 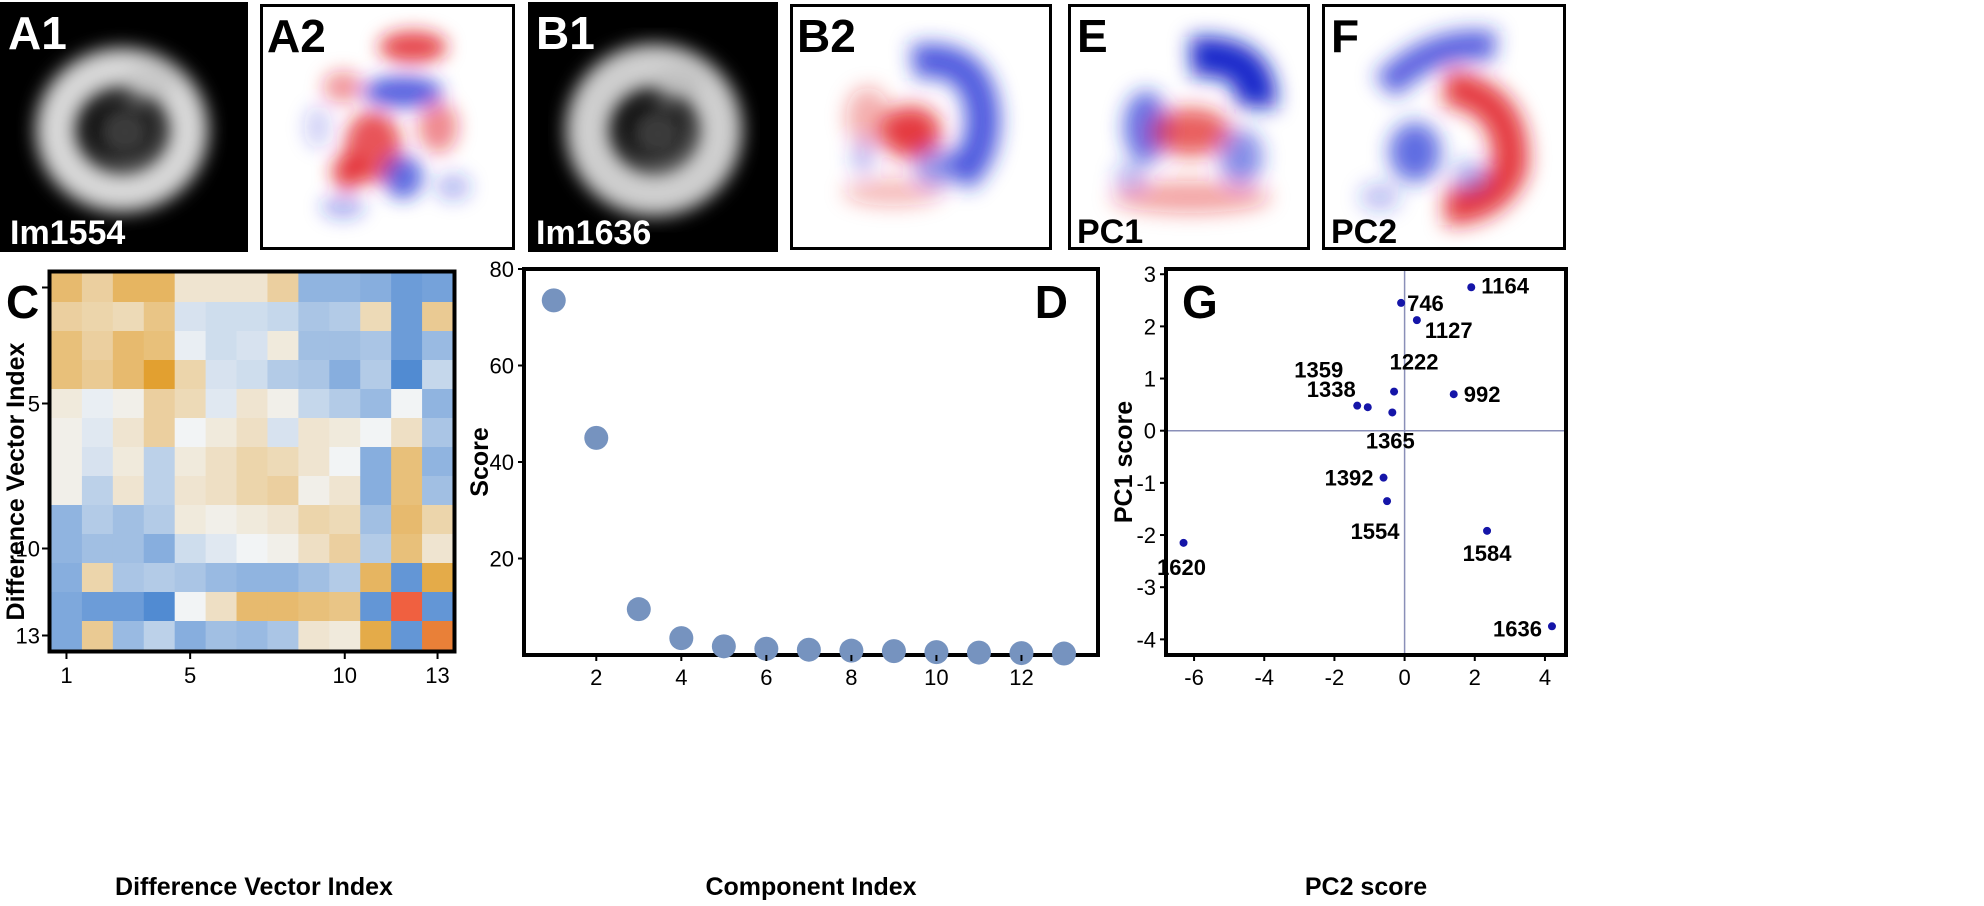 I want to click on y-tick-label: 1, so click(x=1150, y=379).